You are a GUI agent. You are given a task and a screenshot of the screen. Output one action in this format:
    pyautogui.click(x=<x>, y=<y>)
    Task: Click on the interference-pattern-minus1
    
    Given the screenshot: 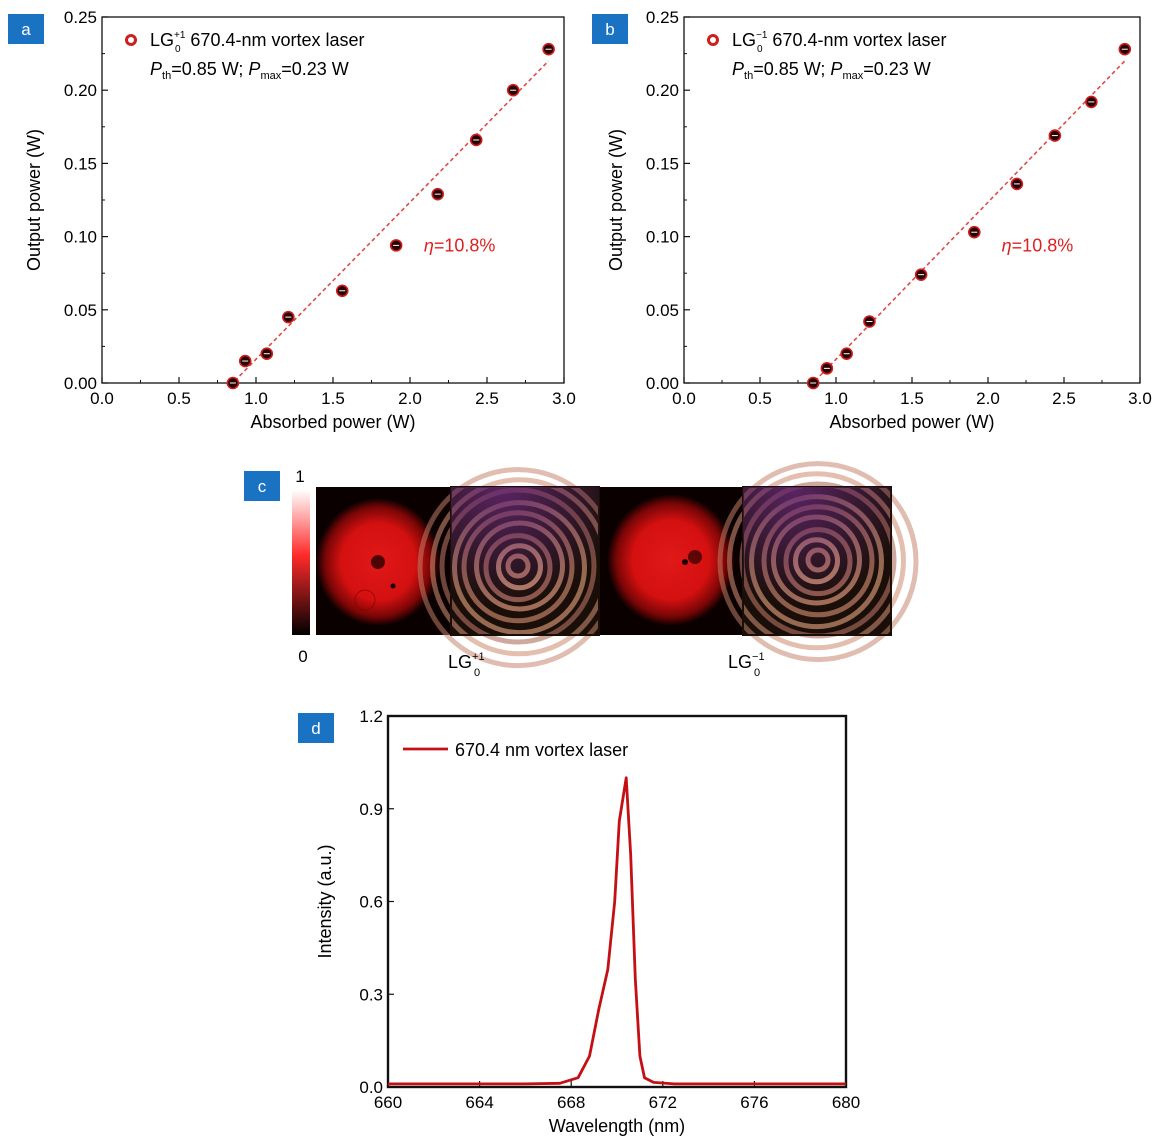 What is the action you would take?
    pyautogui.click(x=818, y=562)
    